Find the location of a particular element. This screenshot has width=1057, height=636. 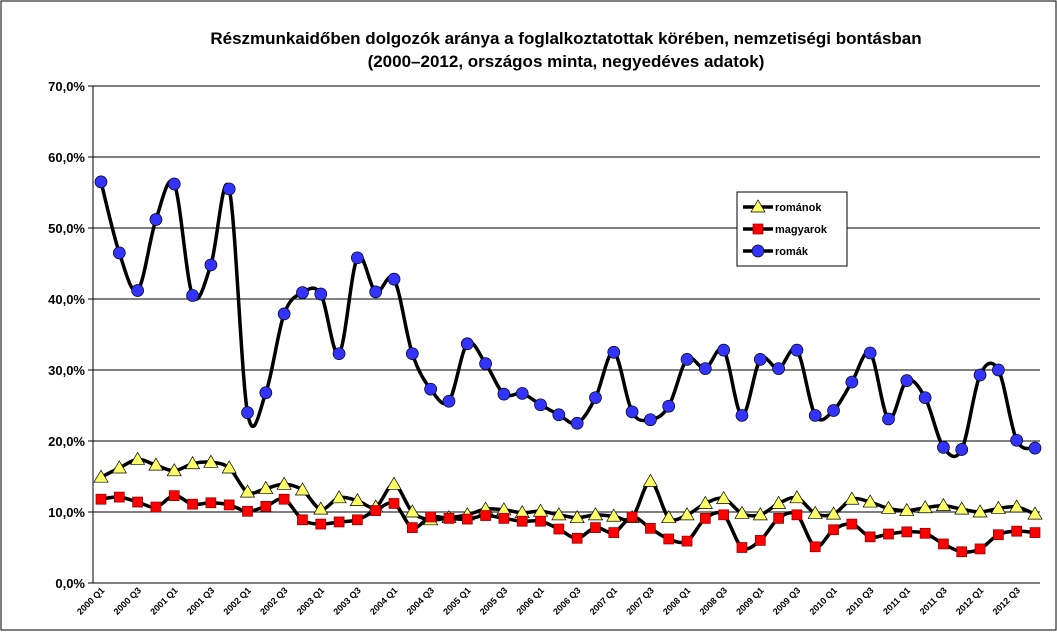

series-line is located at coordinates (568, 523).